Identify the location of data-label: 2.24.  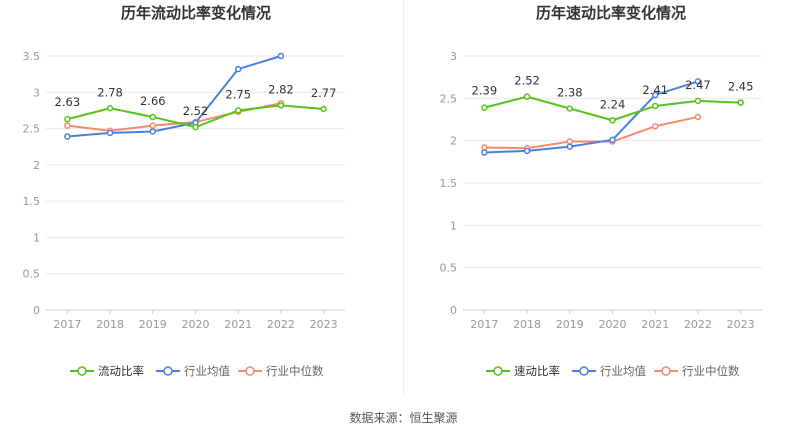
(613, 104).